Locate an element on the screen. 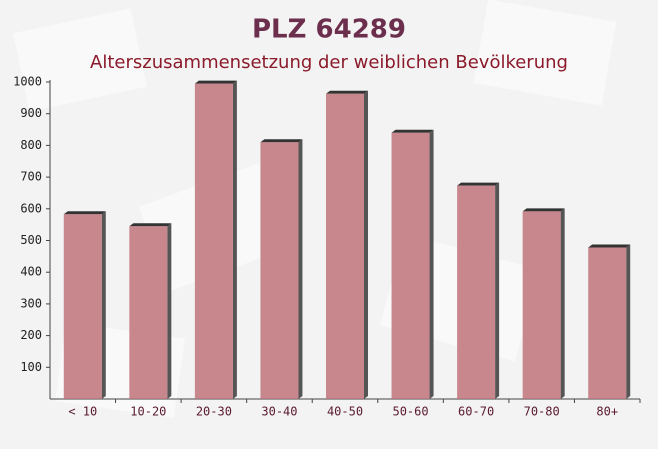  y-tick-label: 300 is located at coordinates (31, 303).